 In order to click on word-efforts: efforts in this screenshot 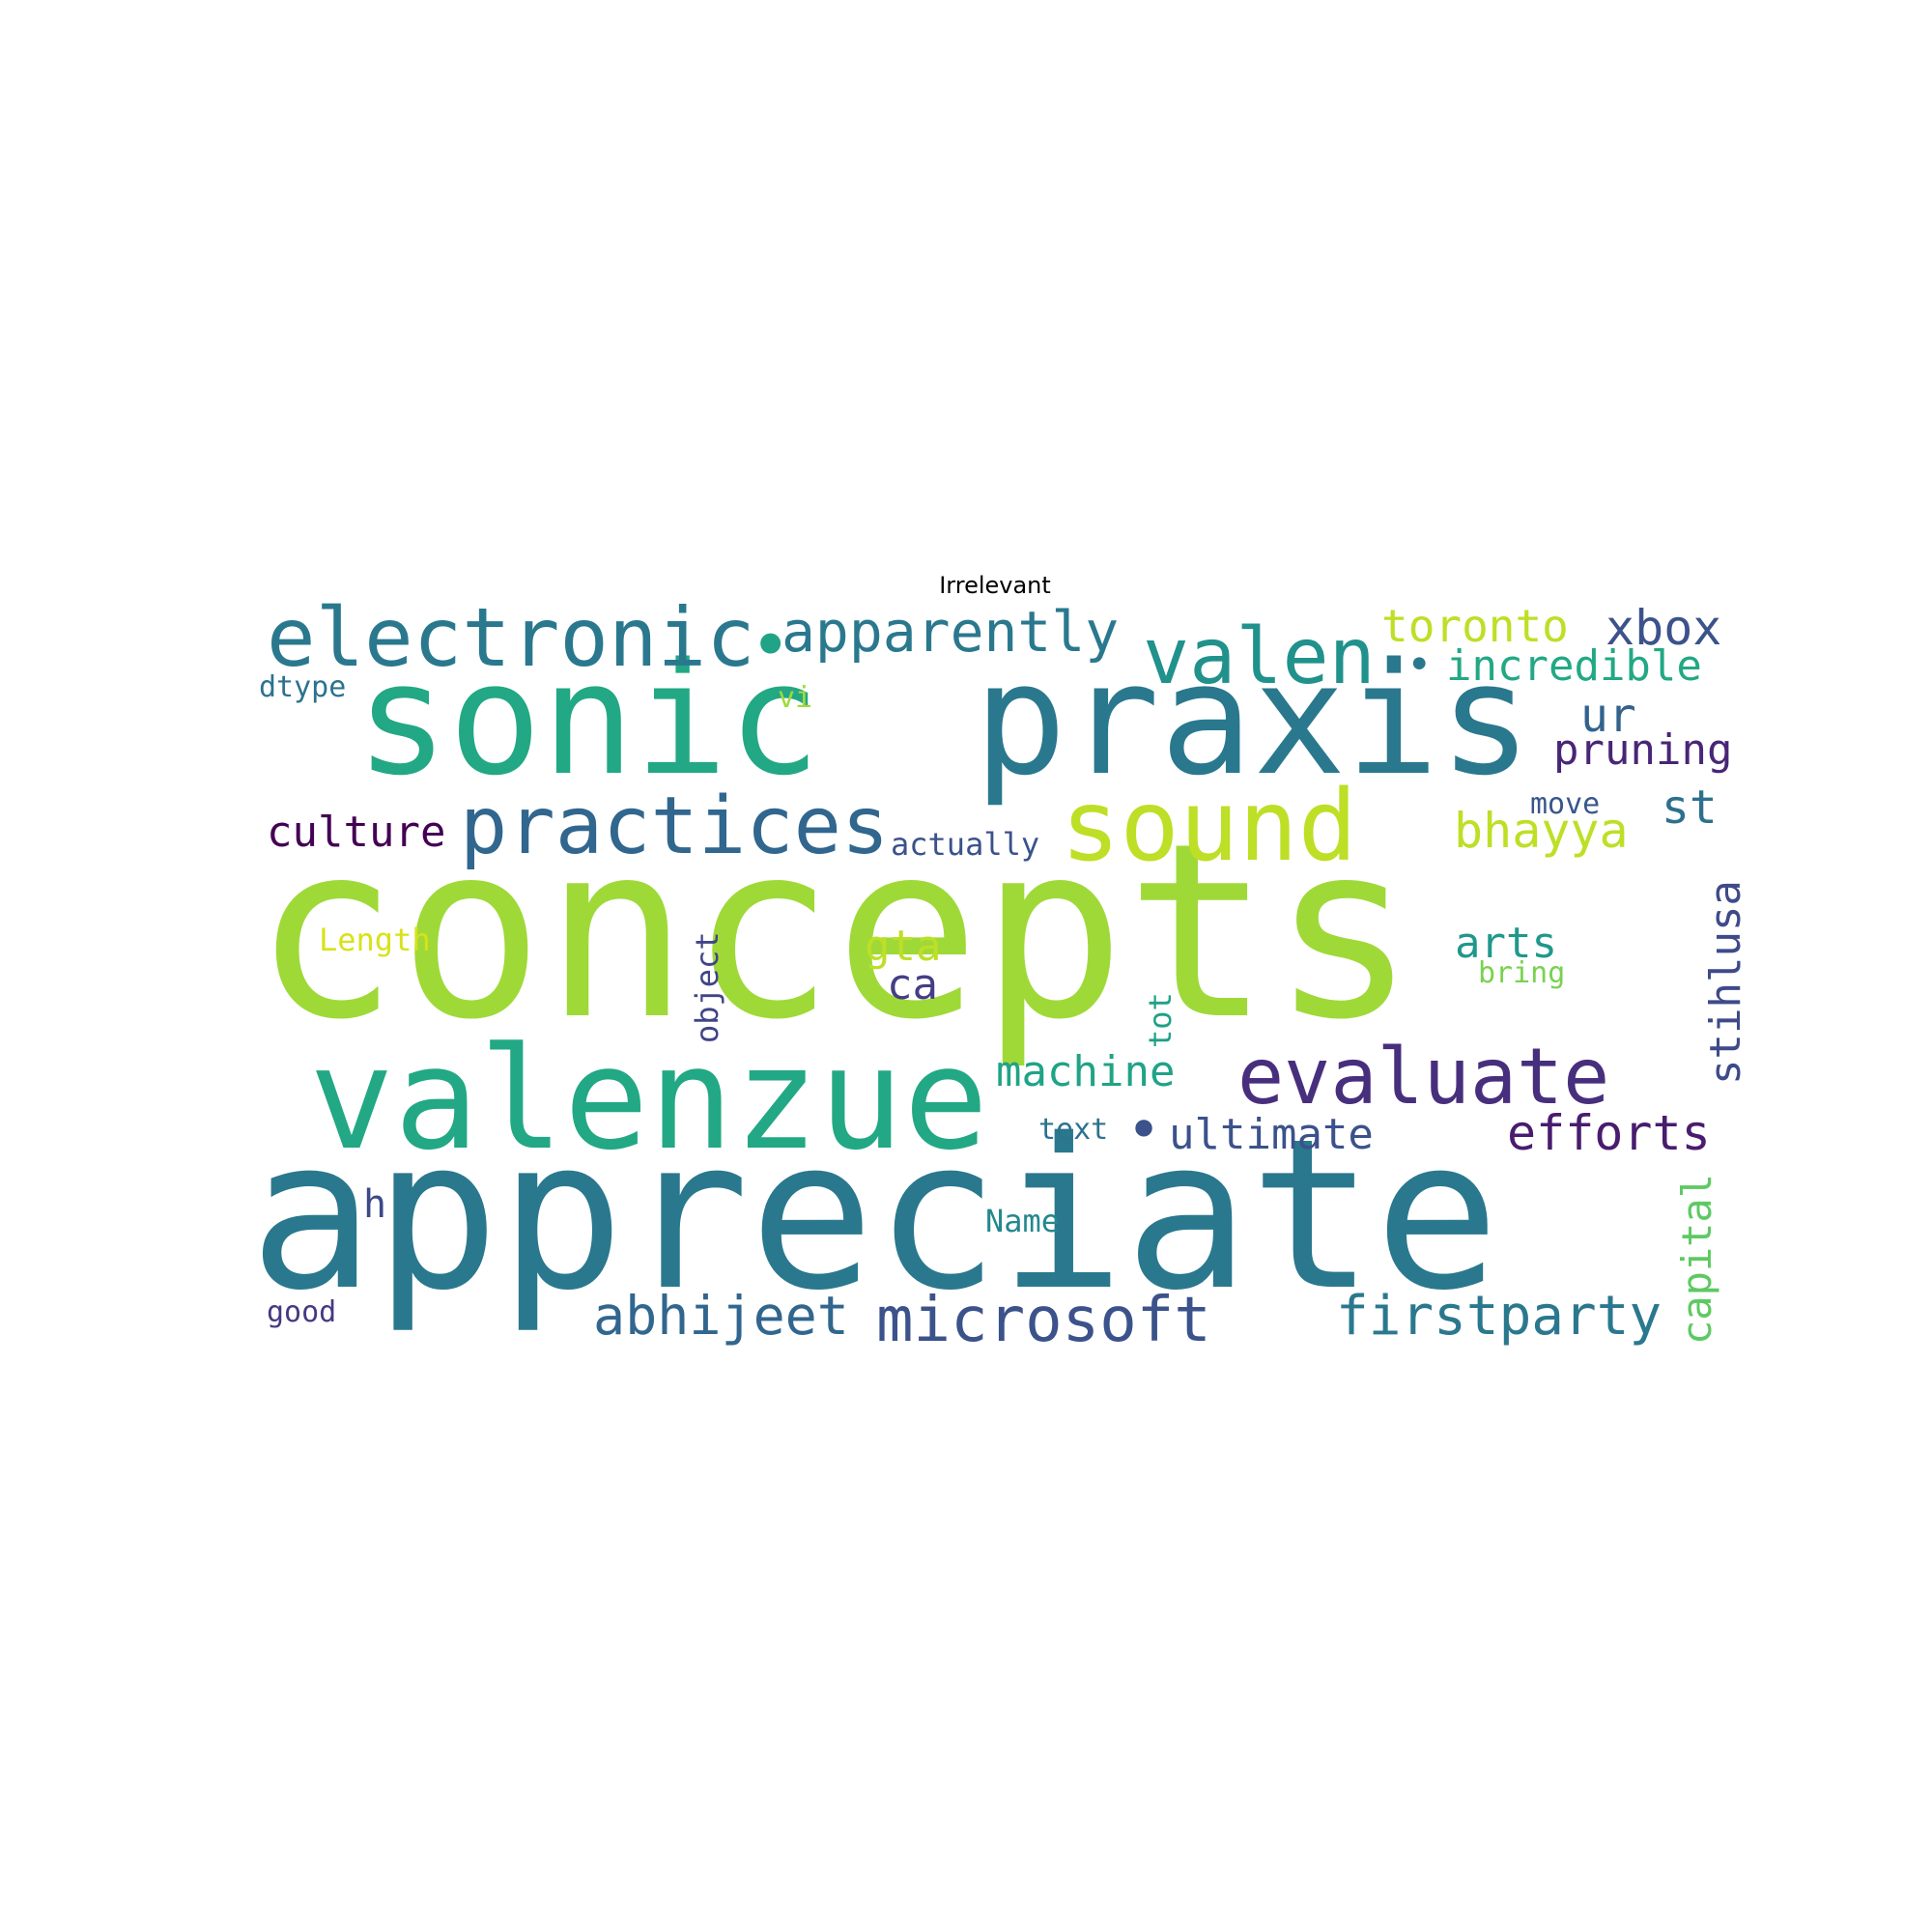, I will do `click(1609, 1133)`.